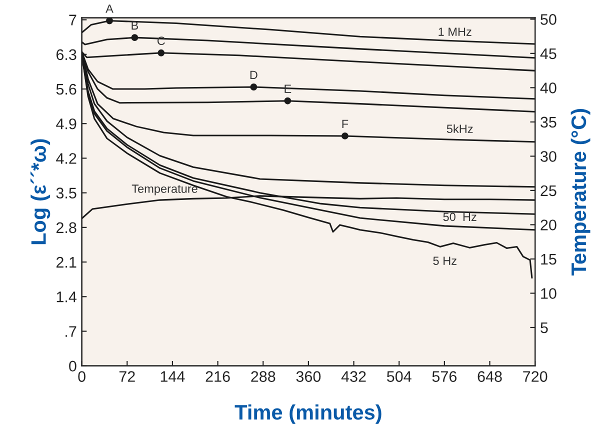 The width and height of the screenshot is (606, 434). Describe the element at coordinates (172, 376) in the screenshot. I see `x-tick-label: 144` at that location.